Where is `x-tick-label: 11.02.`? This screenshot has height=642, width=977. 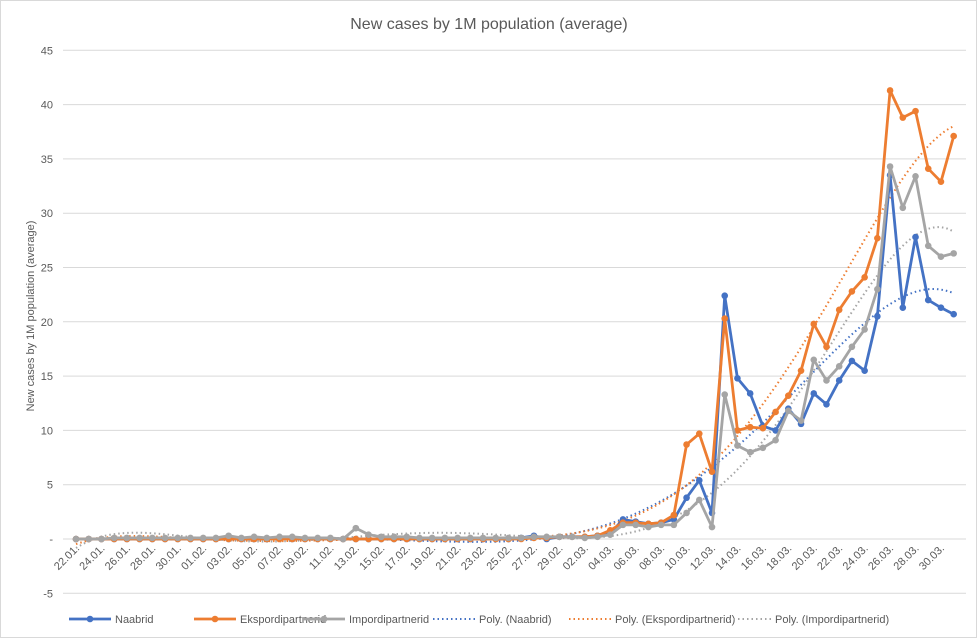 x-tick-label: 11.02. is located at coordinates (322, 558).